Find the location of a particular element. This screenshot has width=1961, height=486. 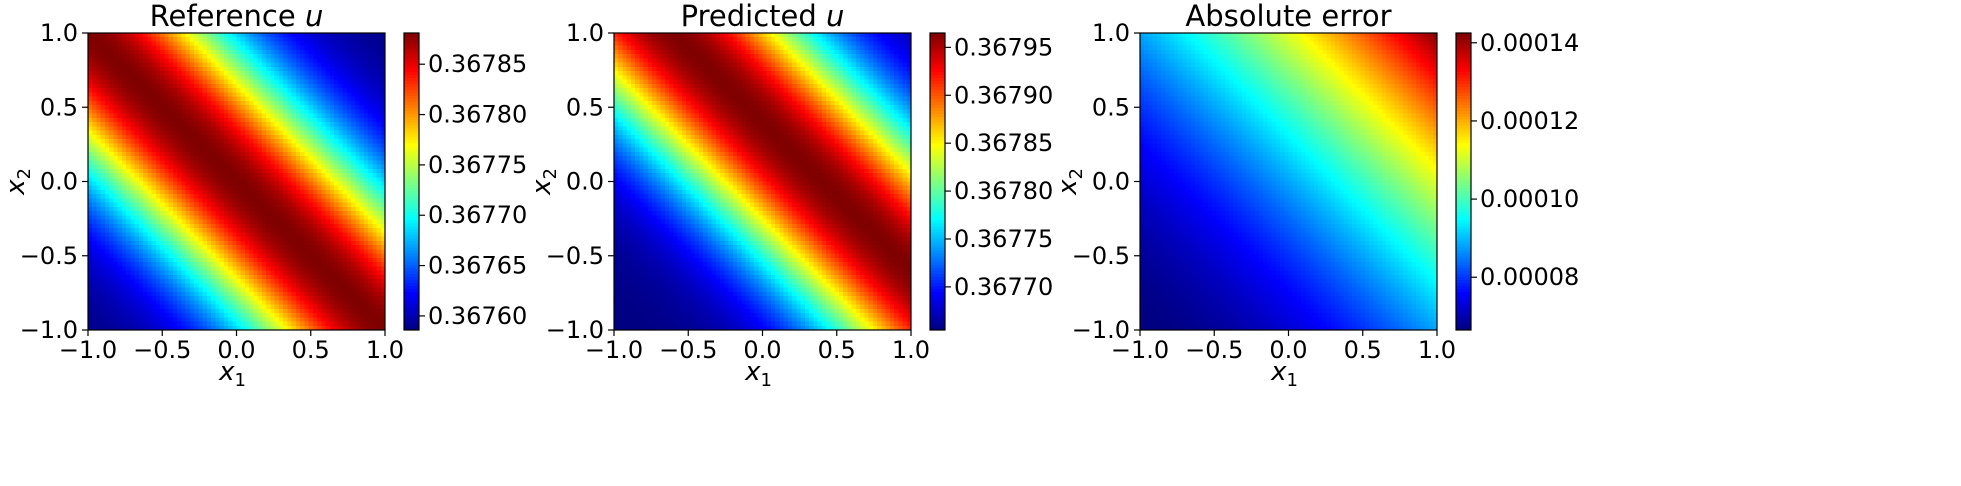

x-axis-label: x1 is located at coordinates (232, 374).